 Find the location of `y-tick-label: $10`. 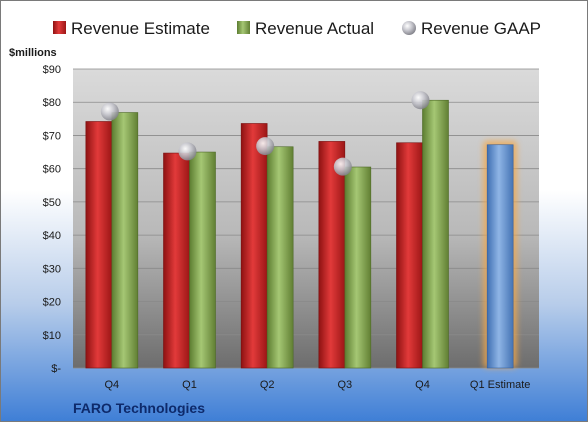

y-tick-label: $10 is located at coordinates (52, 336).